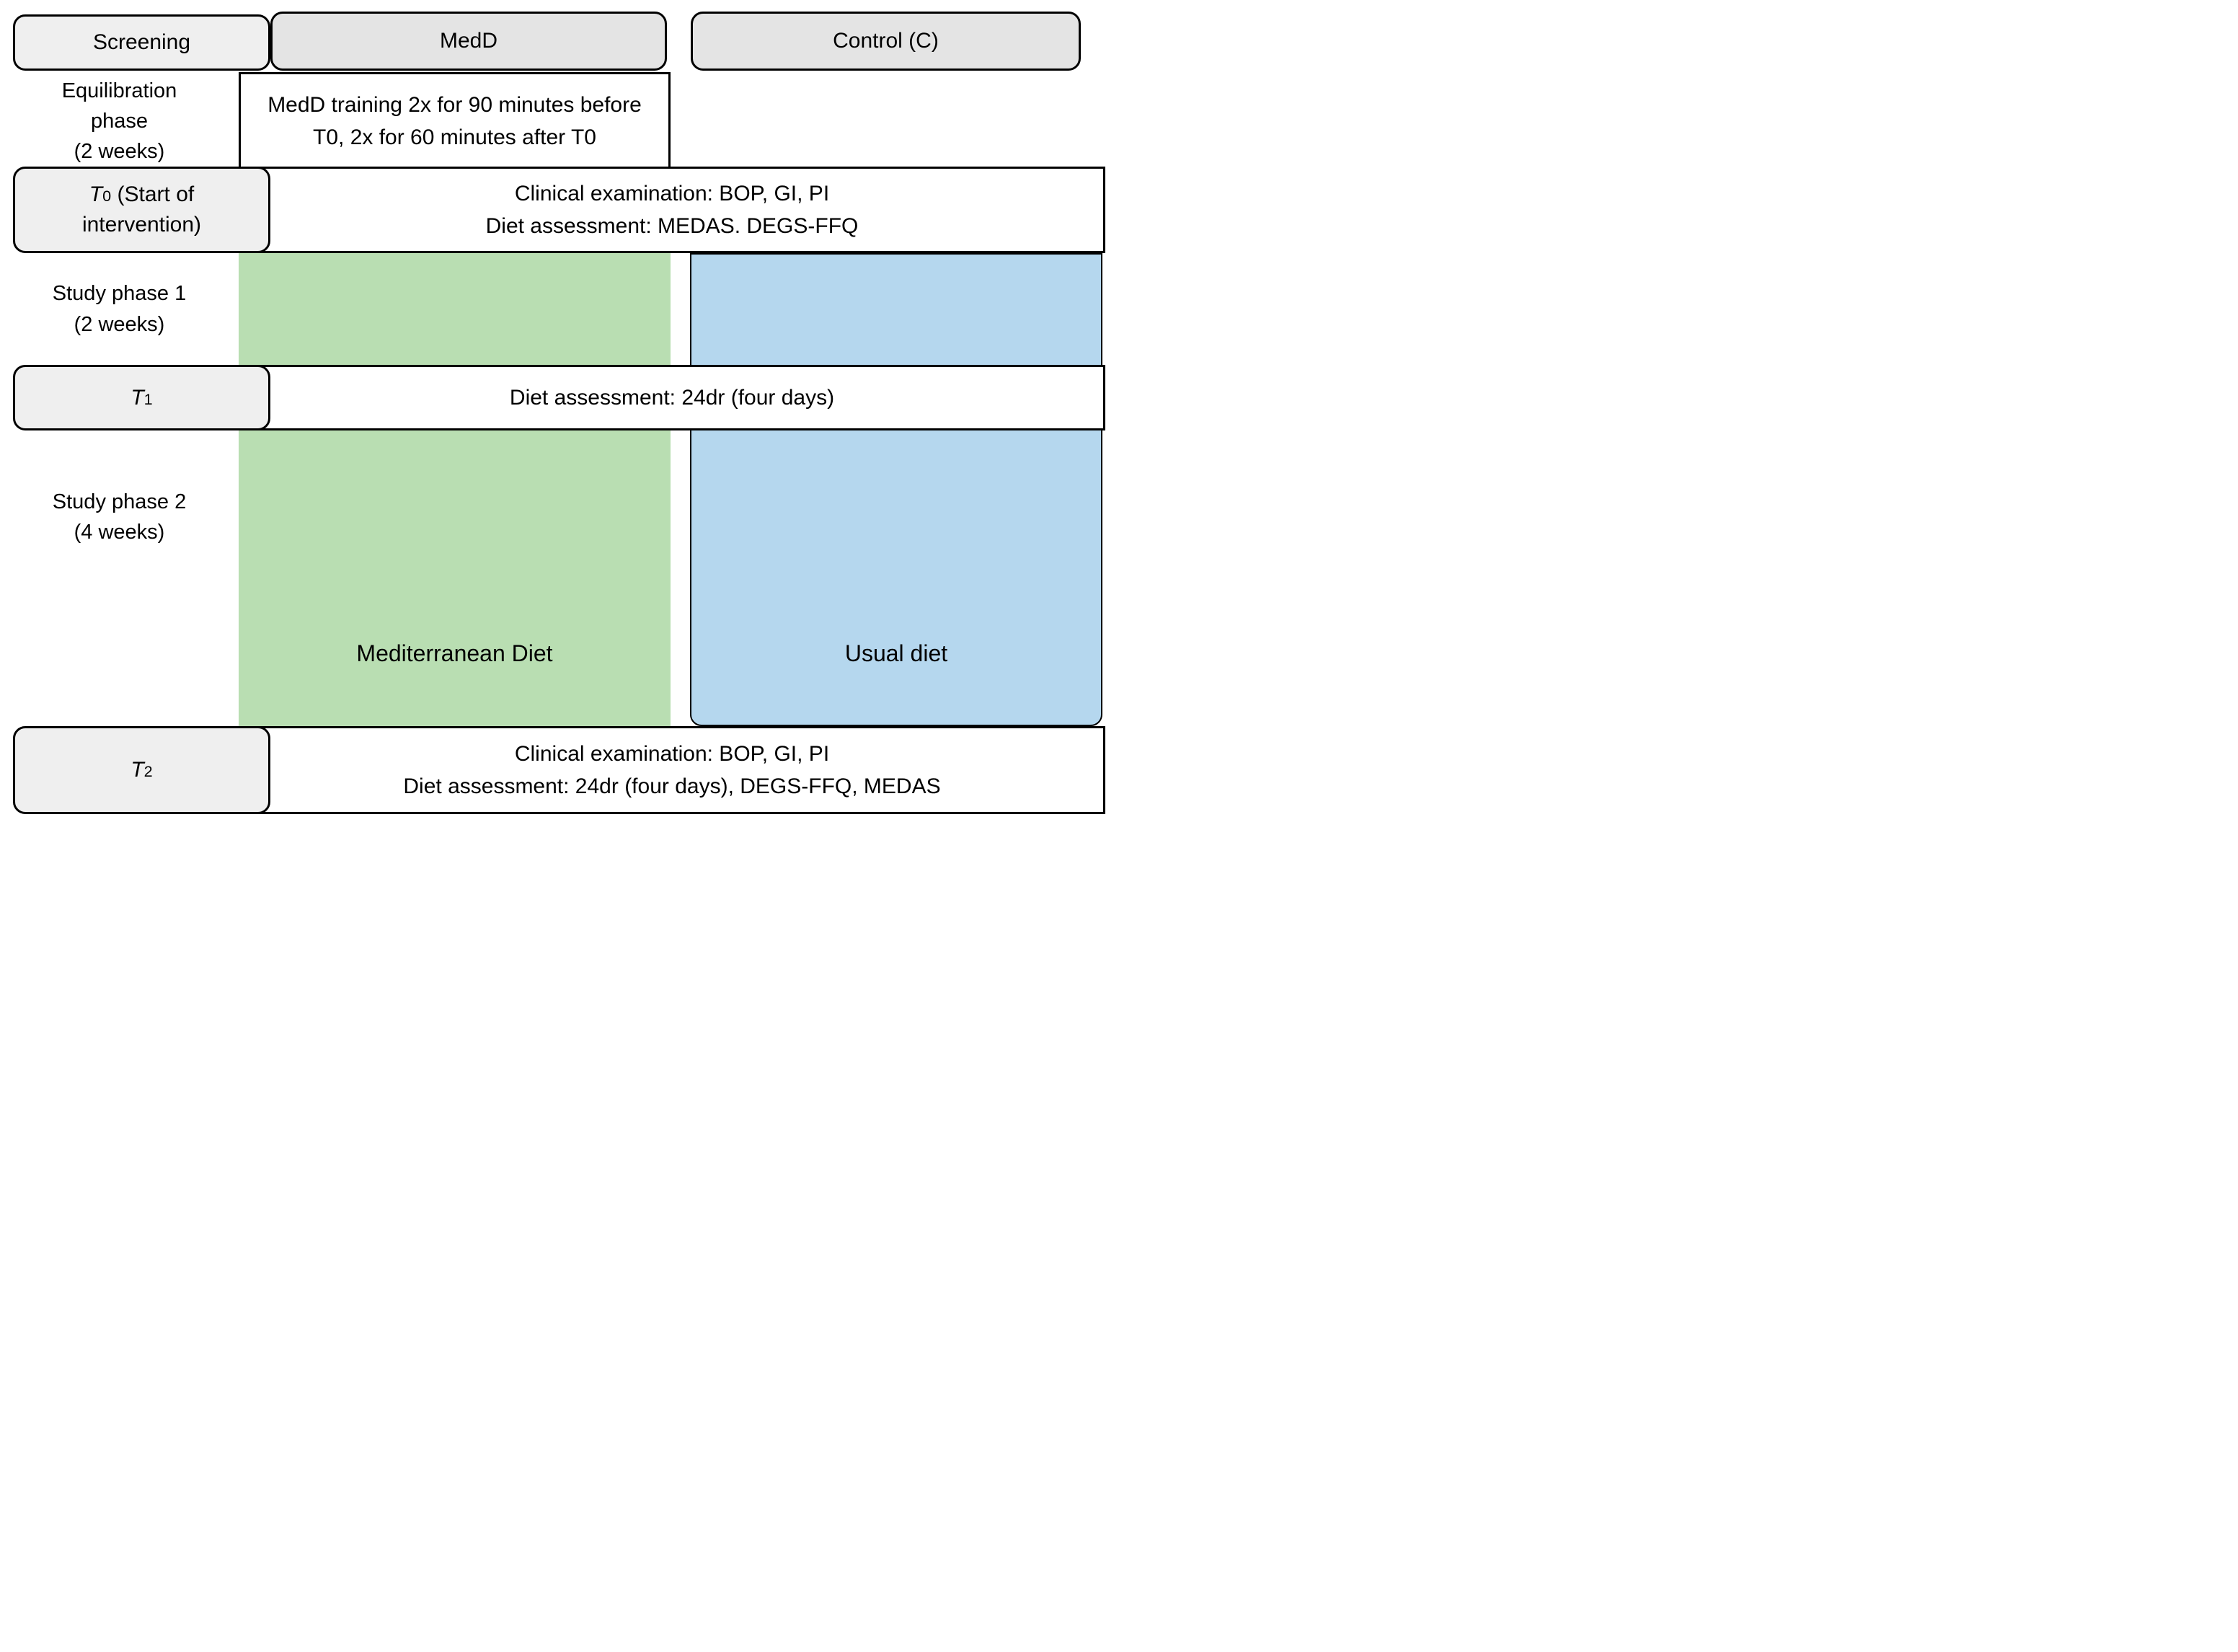 This screenshot has height=1652, width=2238. Describe the element at coordinates (96, 194) in the screenshot. I see `t0-symbol: T` at that location.